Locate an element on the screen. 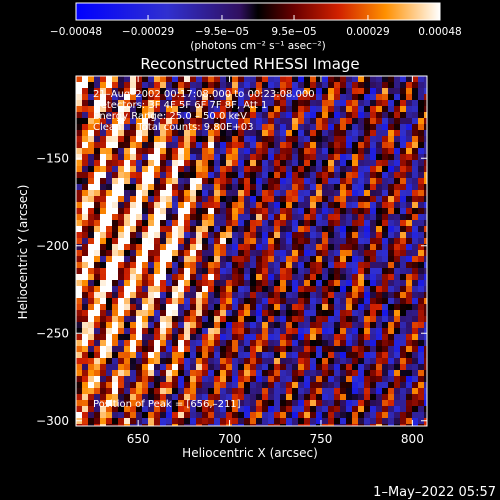 The height and width of the screenshot is (500, 500). colorbar-tick-label: 9.5e−05 is located at coordinates (293, 32).